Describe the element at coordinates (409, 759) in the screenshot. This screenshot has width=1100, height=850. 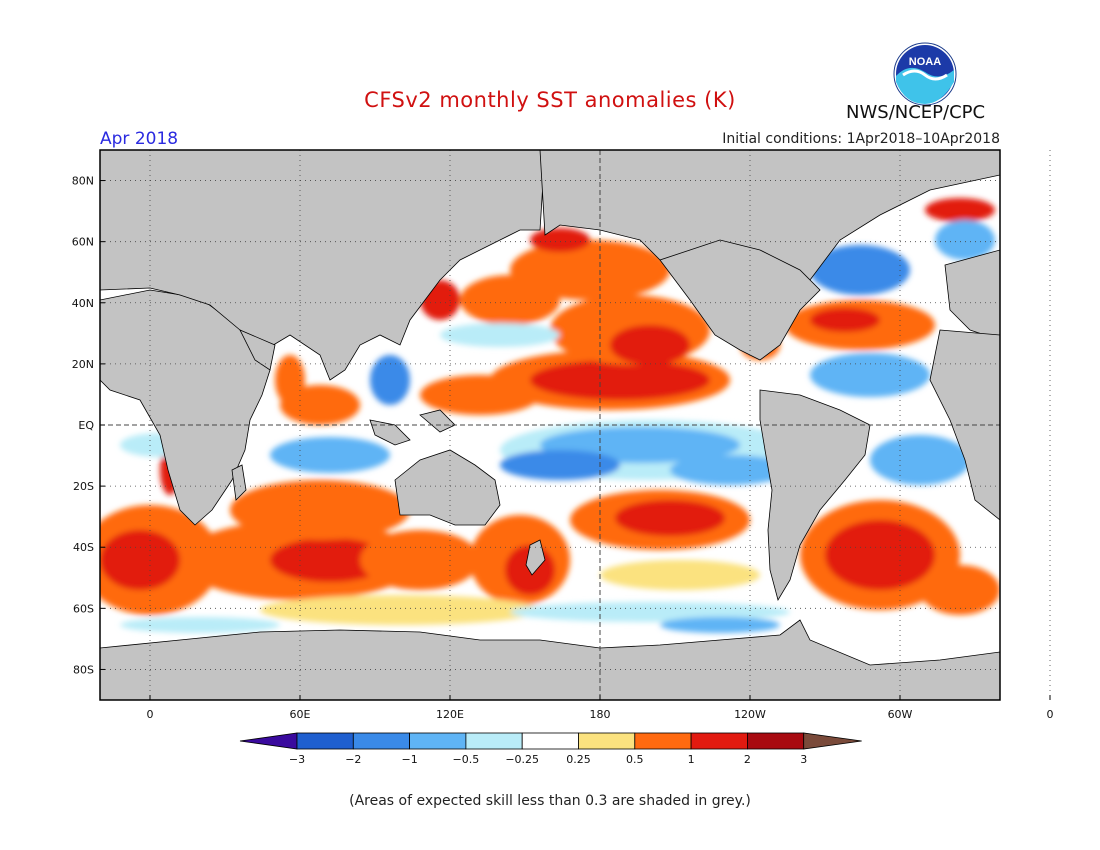
I see `colorbar-label: −1` at that location.